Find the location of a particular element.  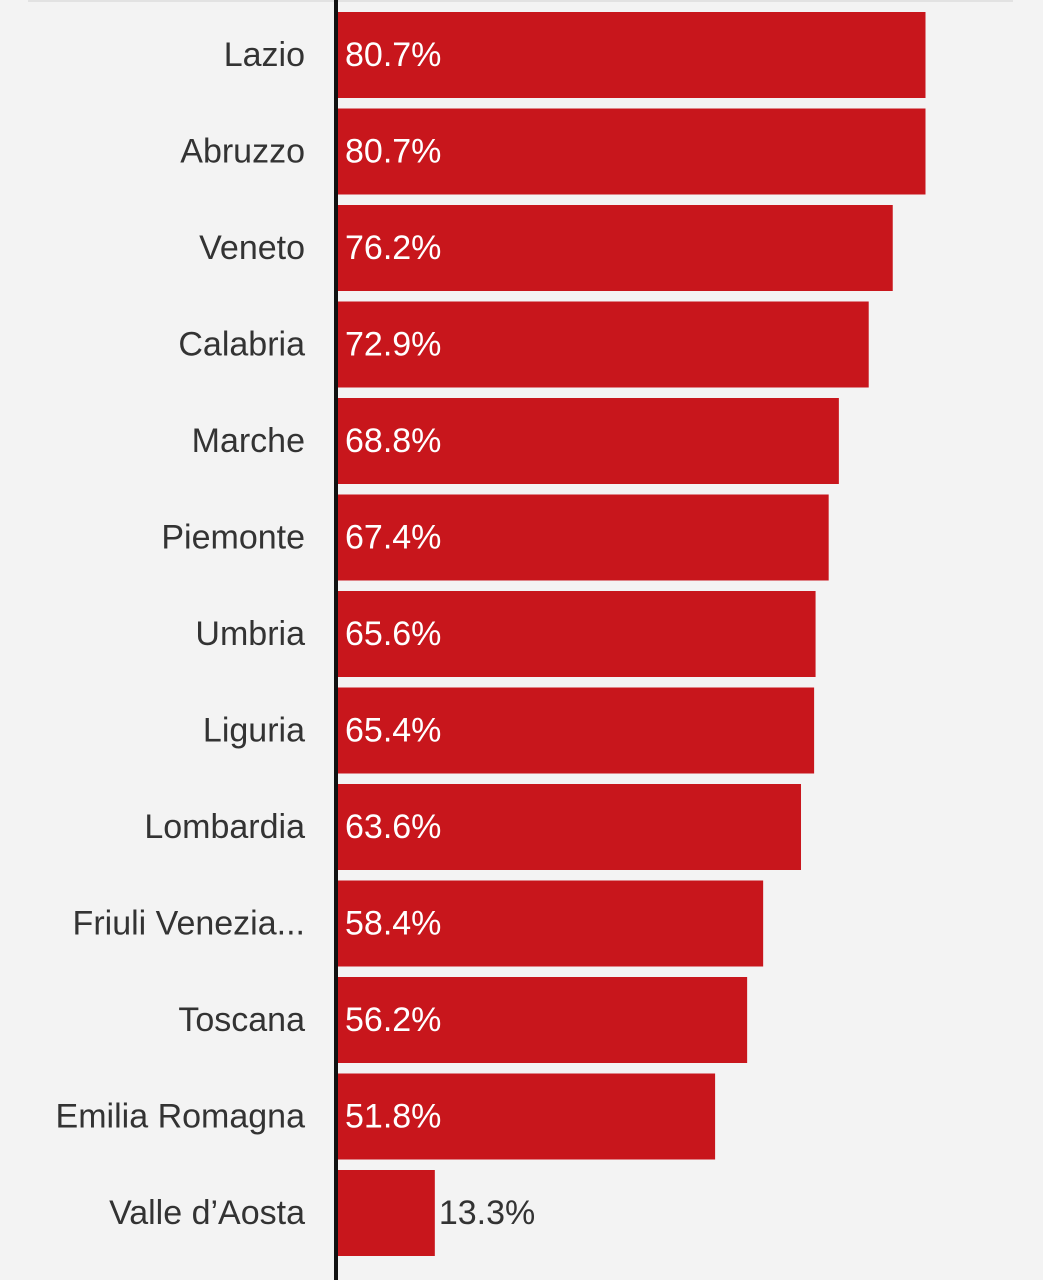

category-label: Lazio is located at coordinates (264, 55).